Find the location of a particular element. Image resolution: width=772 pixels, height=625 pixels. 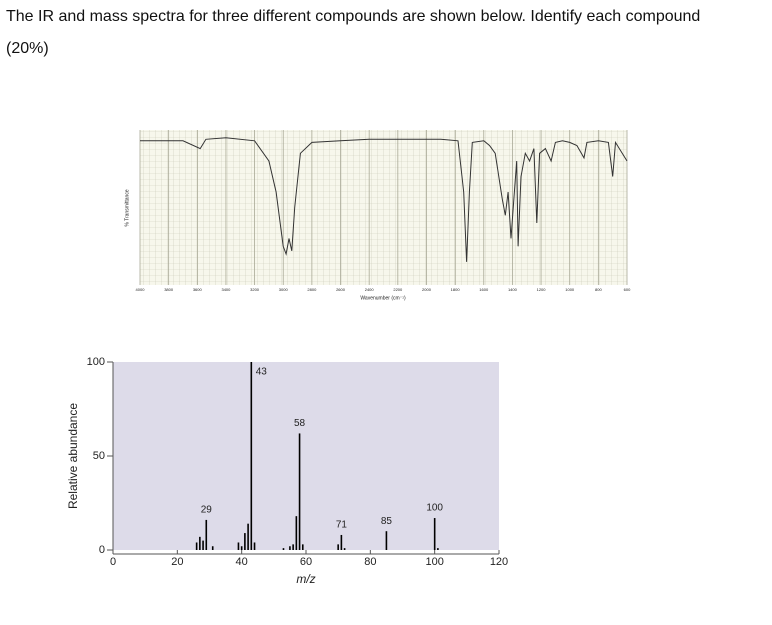

x-tick-label: 2800 is located at coordinates (312, 289).